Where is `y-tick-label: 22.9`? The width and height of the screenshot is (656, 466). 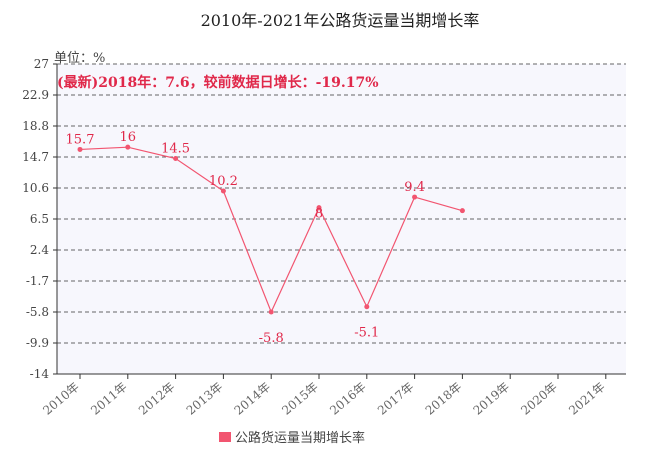
y-tick-label: 22.9 is located at coordinates (35, 95).